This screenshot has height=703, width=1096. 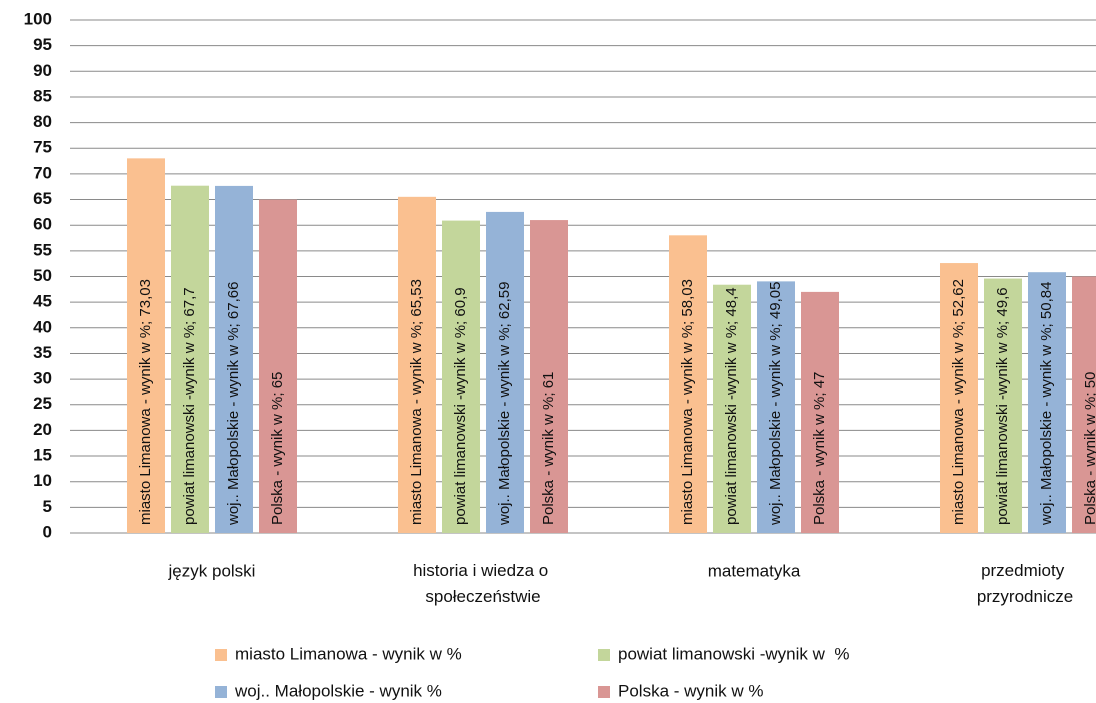 I want to click on data-label: woj.. Małopolskie - wynik w %; 49,05, so click(x=775, y=404).